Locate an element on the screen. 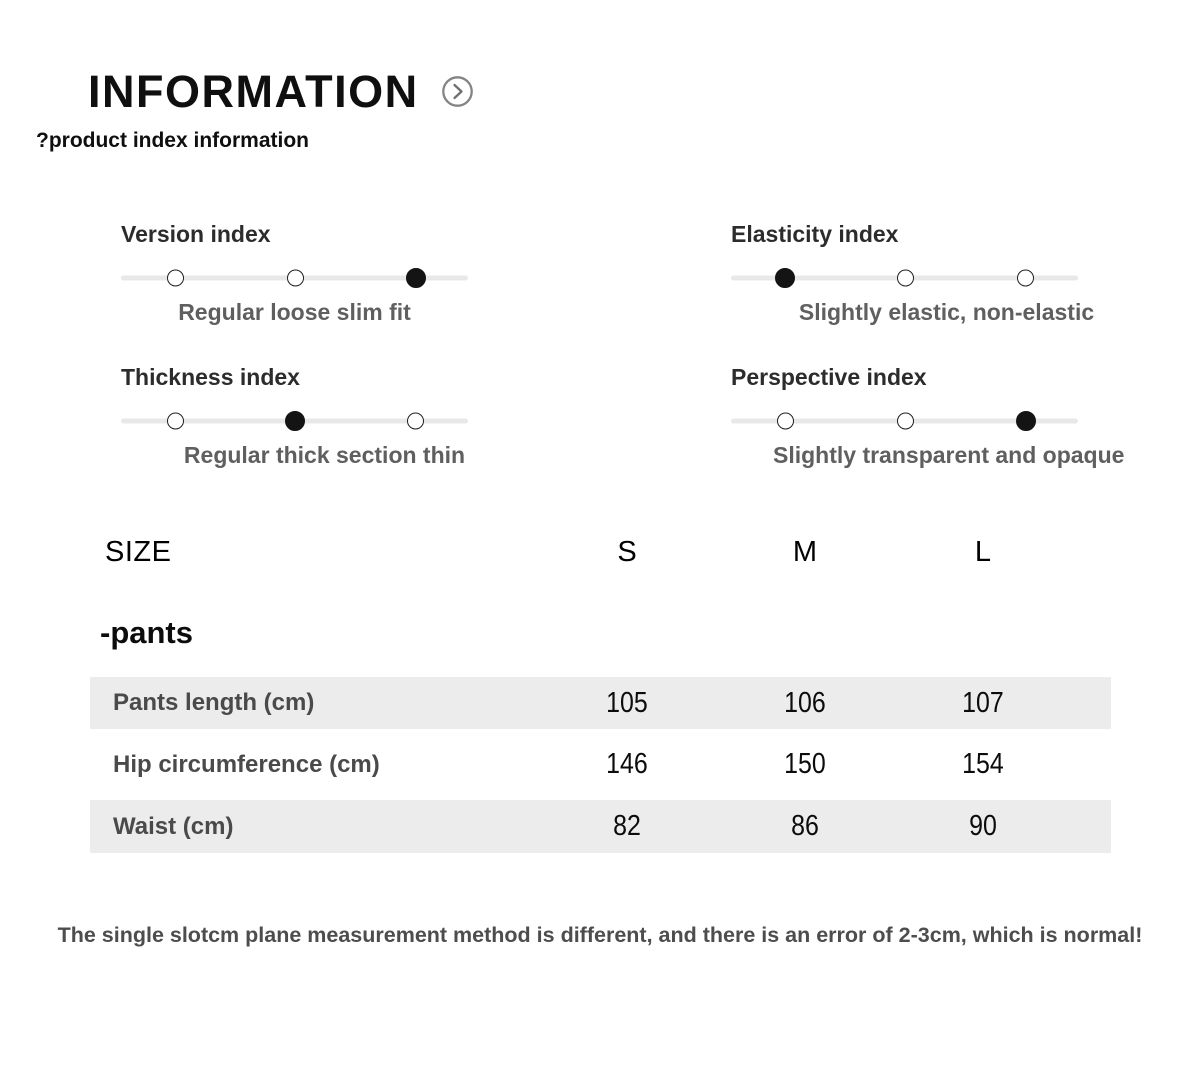 This screenshot has height=1088, width=1200. cell-value: 146 is located at coordinates (627, 764).